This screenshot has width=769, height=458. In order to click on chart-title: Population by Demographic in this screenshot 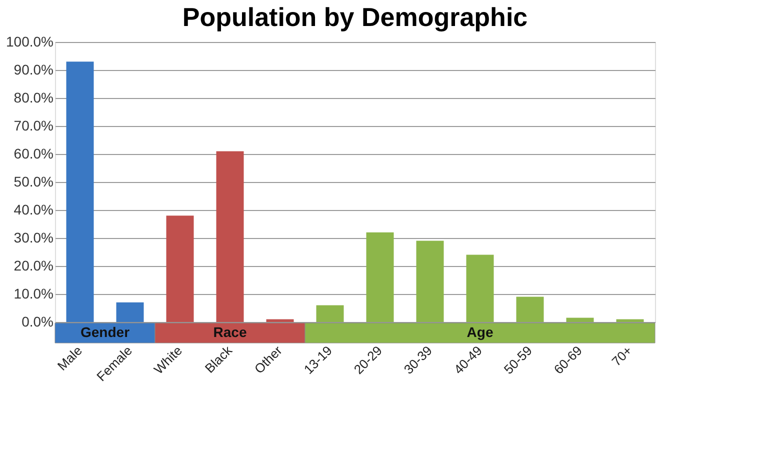, I will do `click(355, 17)`.